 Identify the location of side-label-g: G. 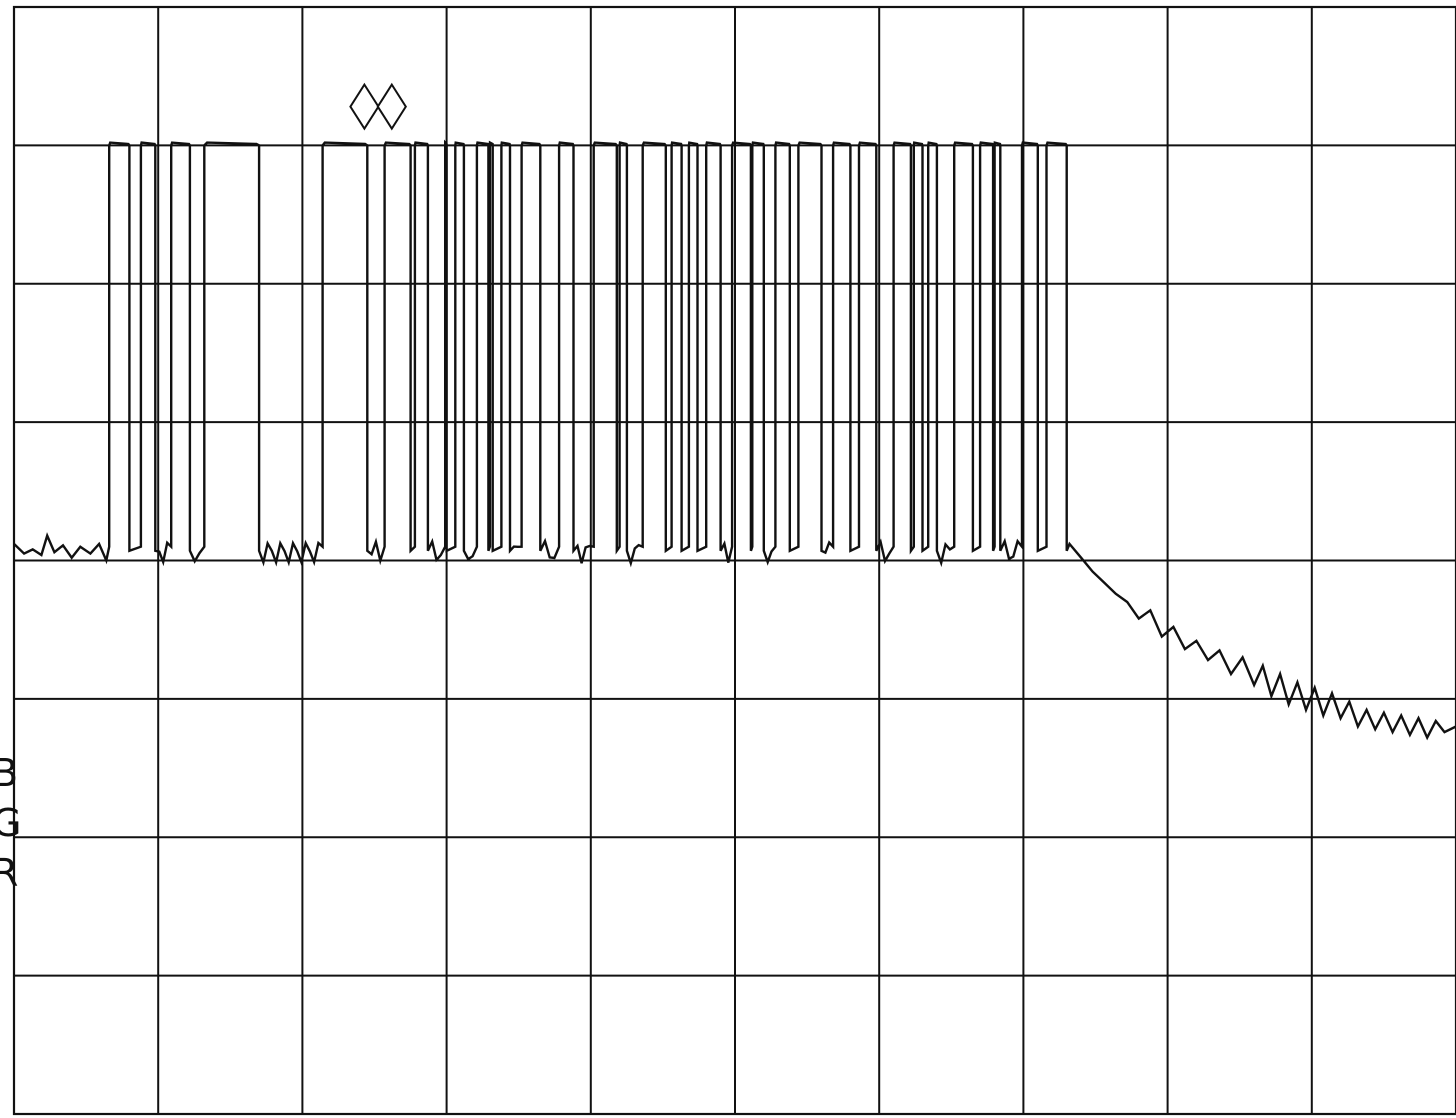
(10, 823).